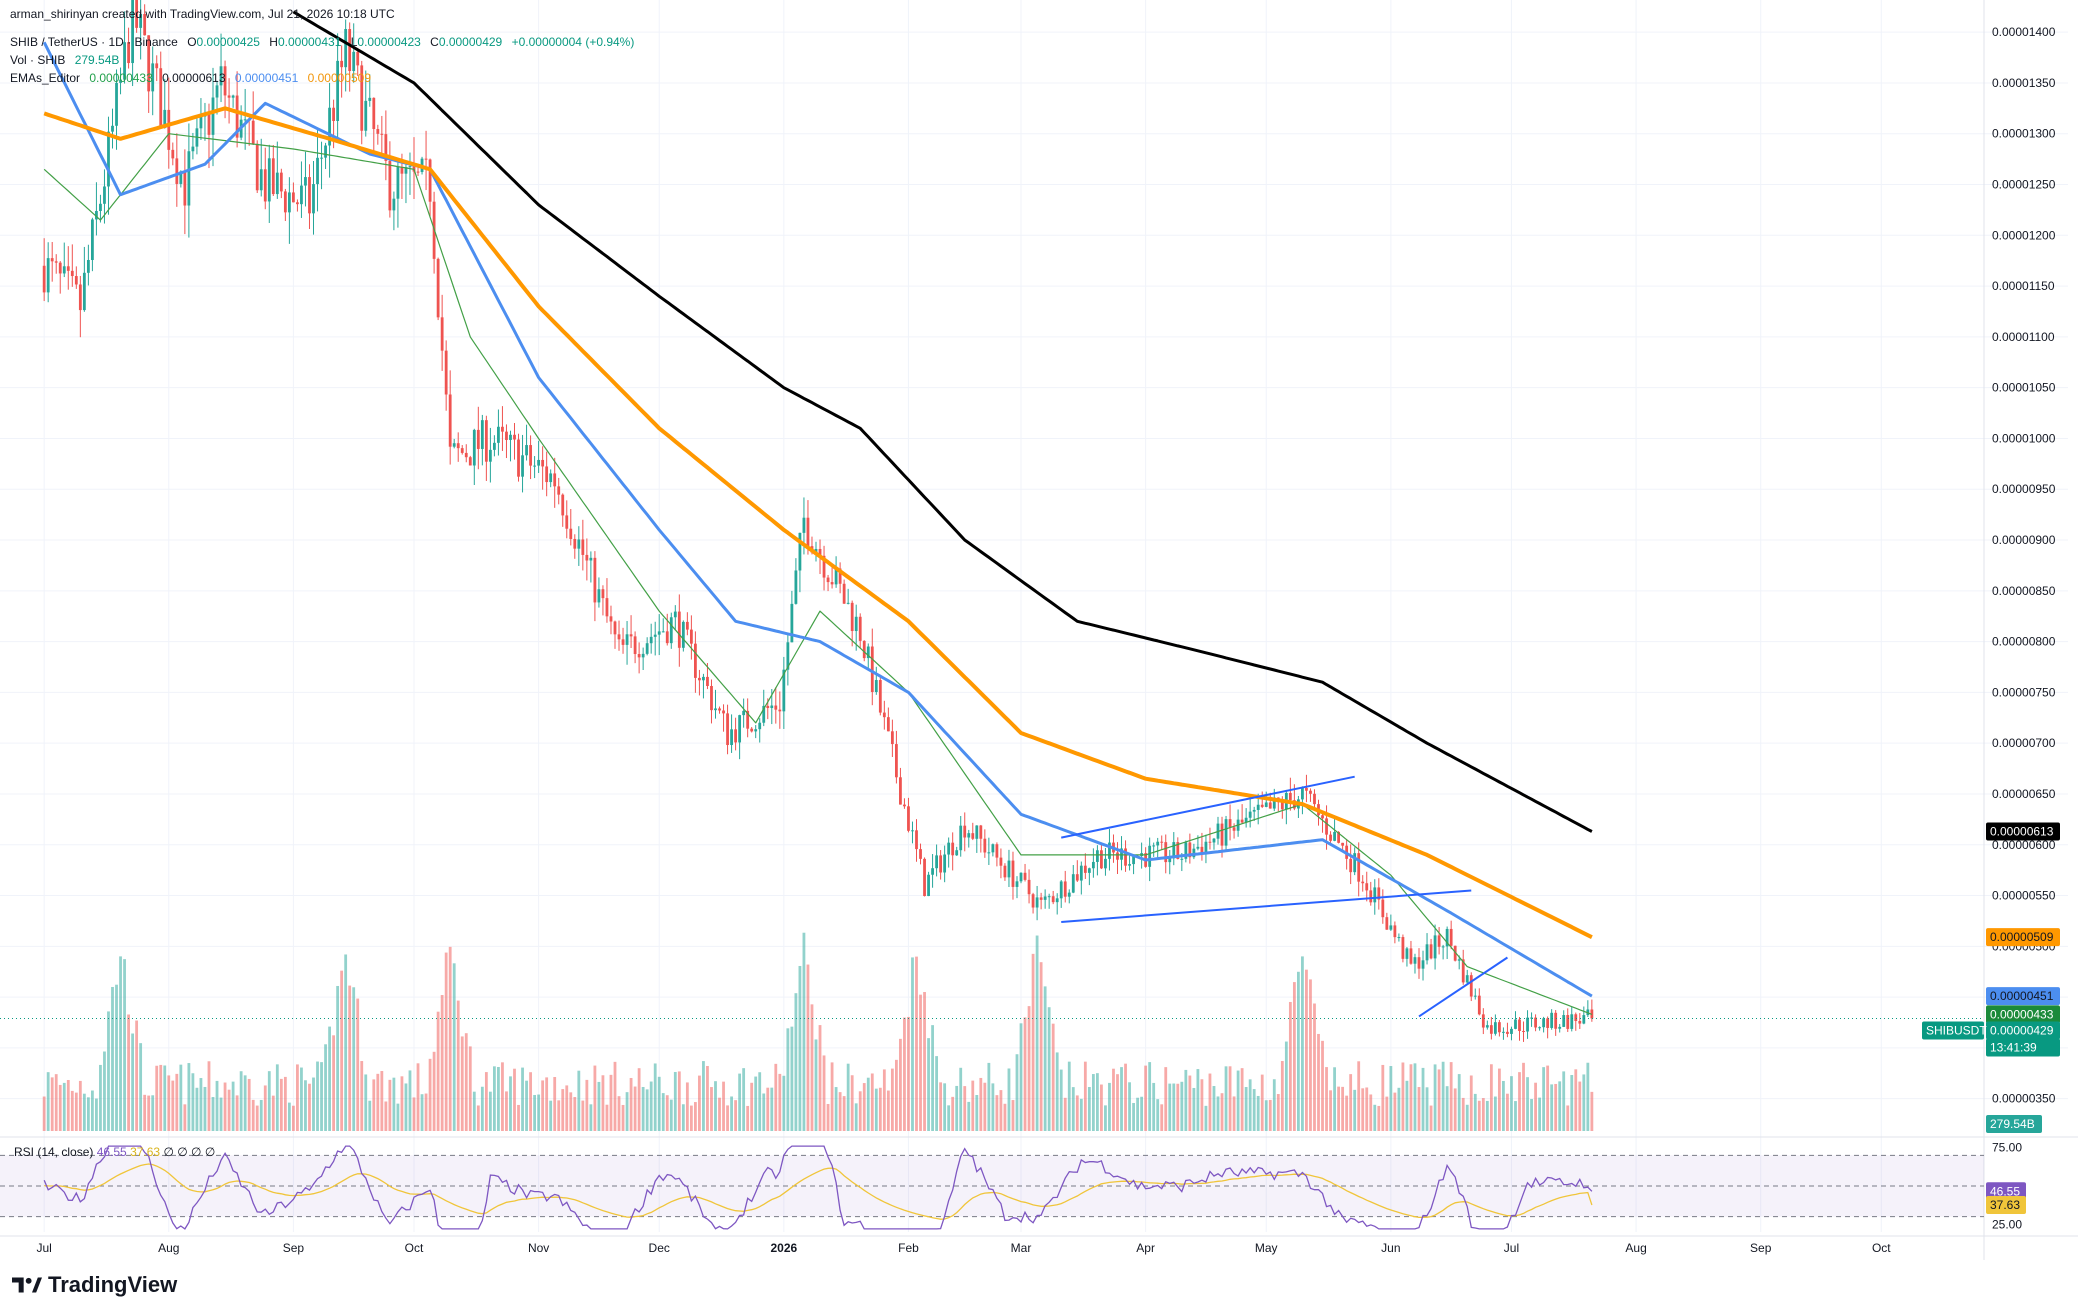 The image size is (2078, 1314). I want to click on time-tick-label: May, so click(1266, 1248).